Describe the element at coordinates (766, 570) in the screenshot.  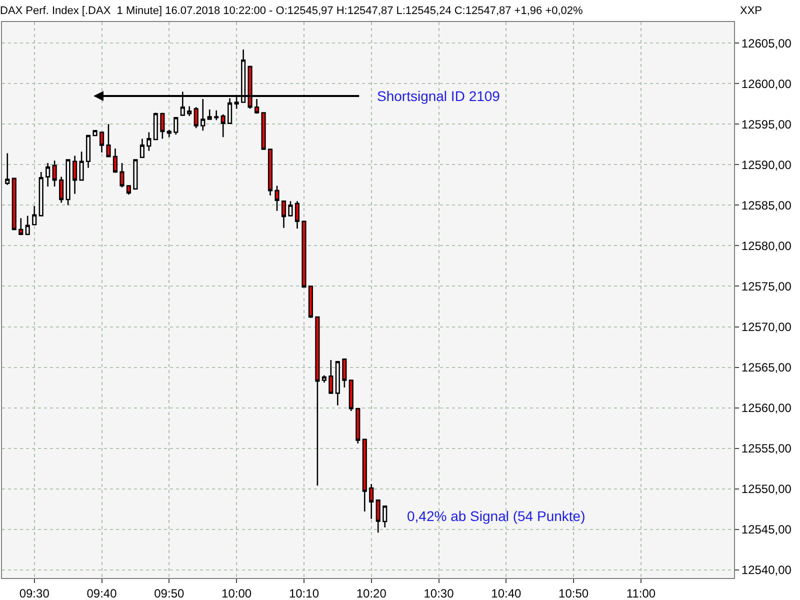
I see `y-tick-label: 12540,00` at that location.